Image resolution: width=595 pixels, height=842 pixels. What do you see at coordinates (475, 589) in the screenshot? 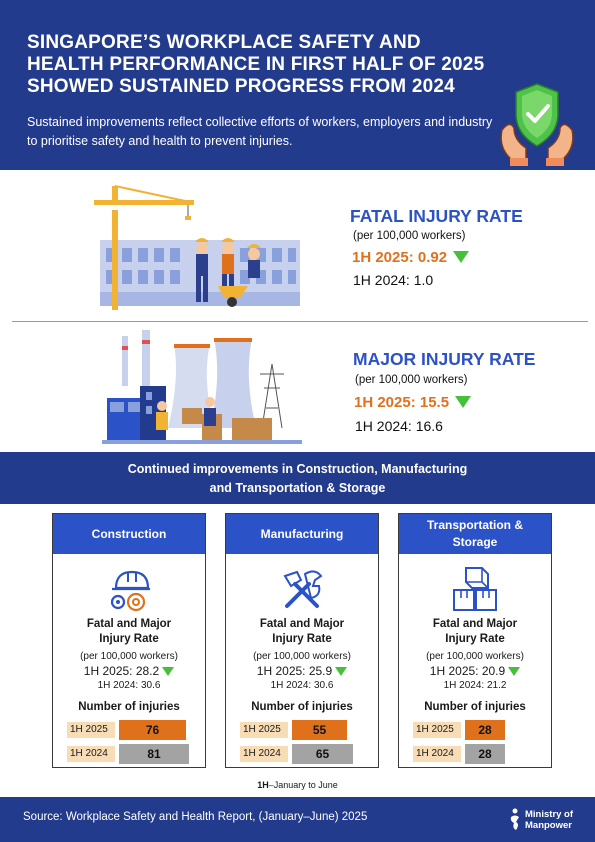
I see `boxes-icon` at bounding box center [475, 589].